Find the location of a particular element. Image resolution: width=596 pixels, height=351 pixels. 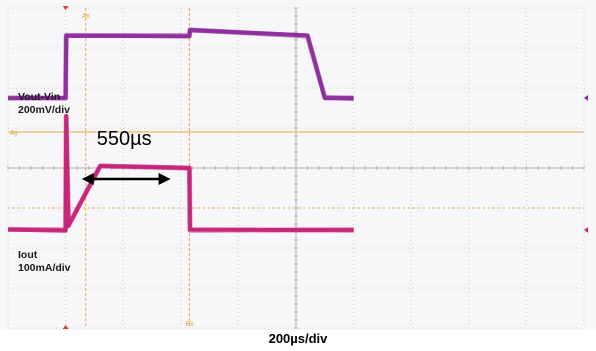

trigger-marker-top is located at coordinates (65, 8).